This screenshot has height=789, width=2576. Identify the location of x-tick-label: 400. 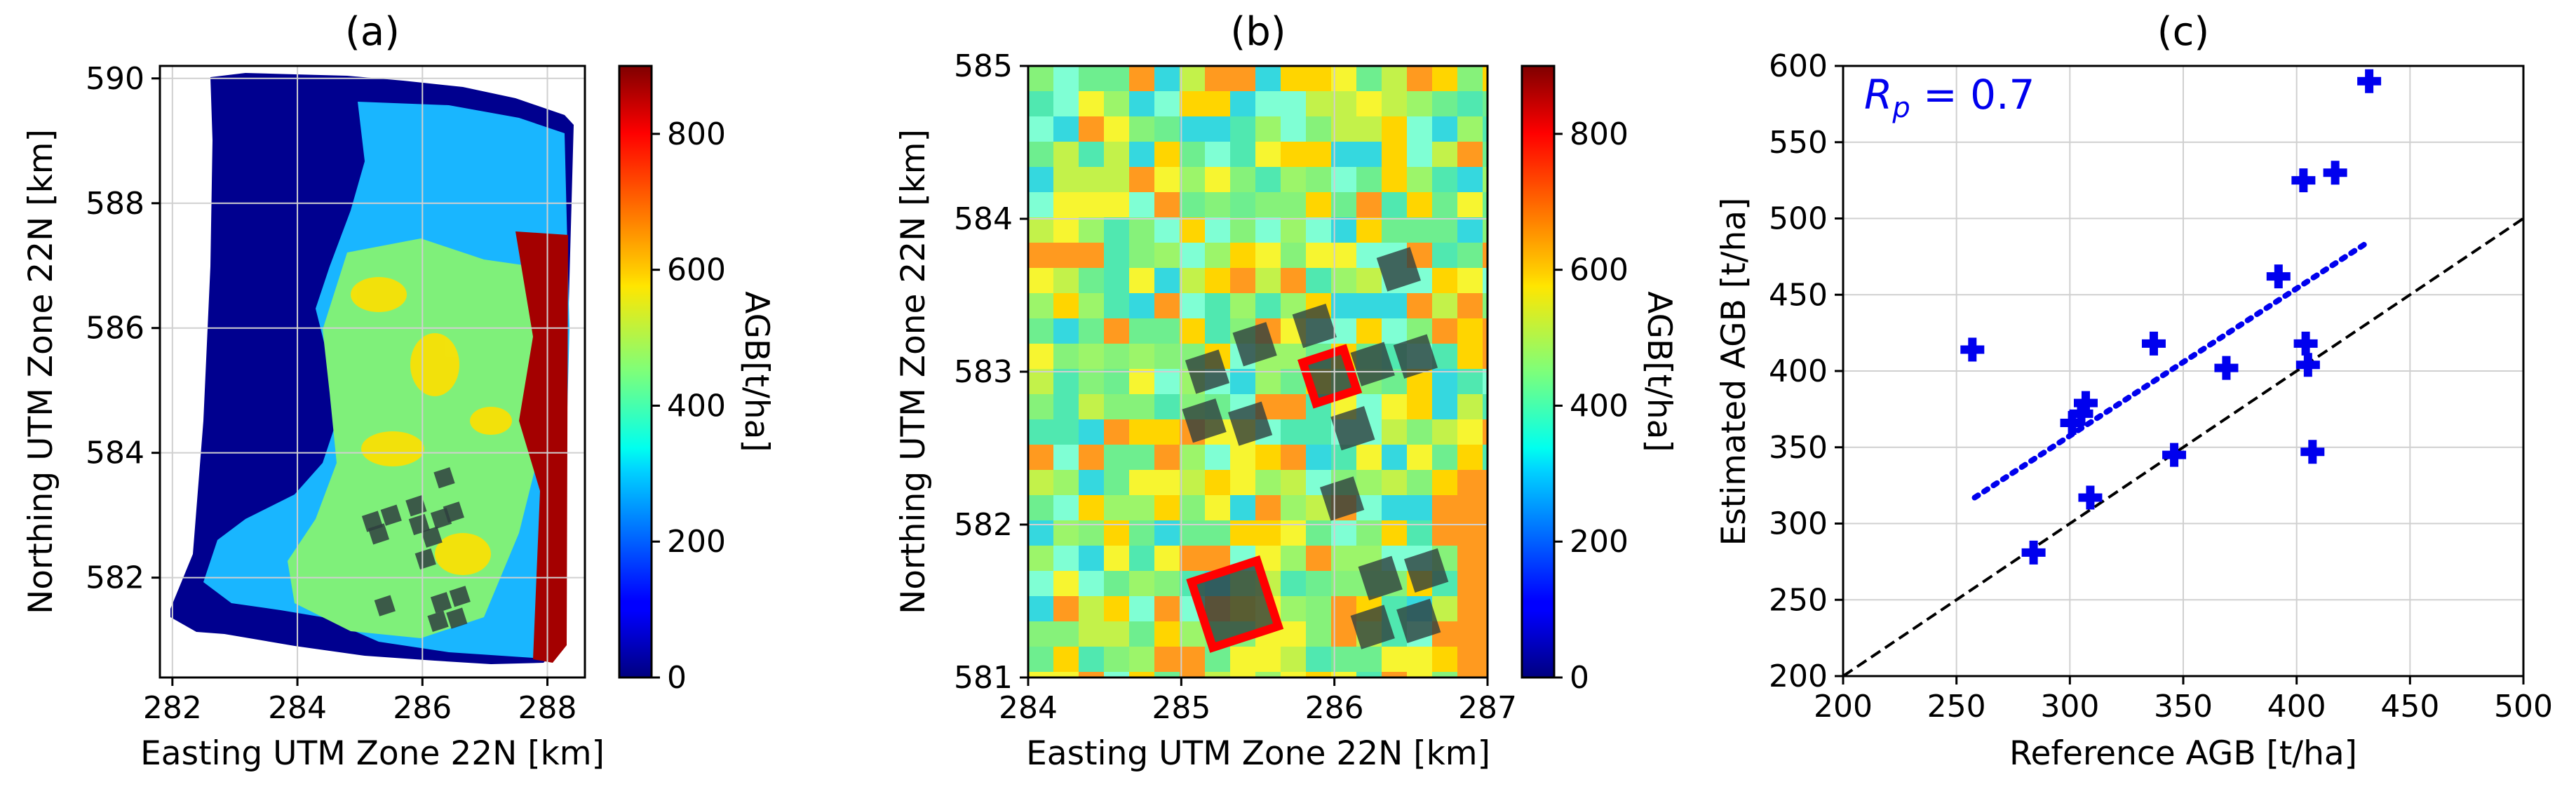
(2296, 707).